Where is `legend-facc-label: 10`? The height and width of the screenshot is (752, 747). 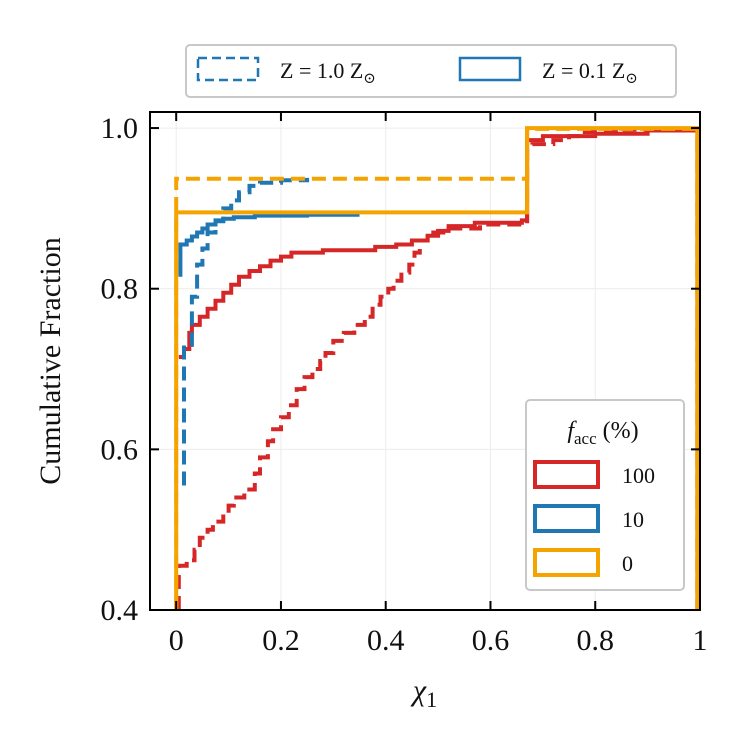 legend-facc-label: 10 is located at coordinates (633, 519).